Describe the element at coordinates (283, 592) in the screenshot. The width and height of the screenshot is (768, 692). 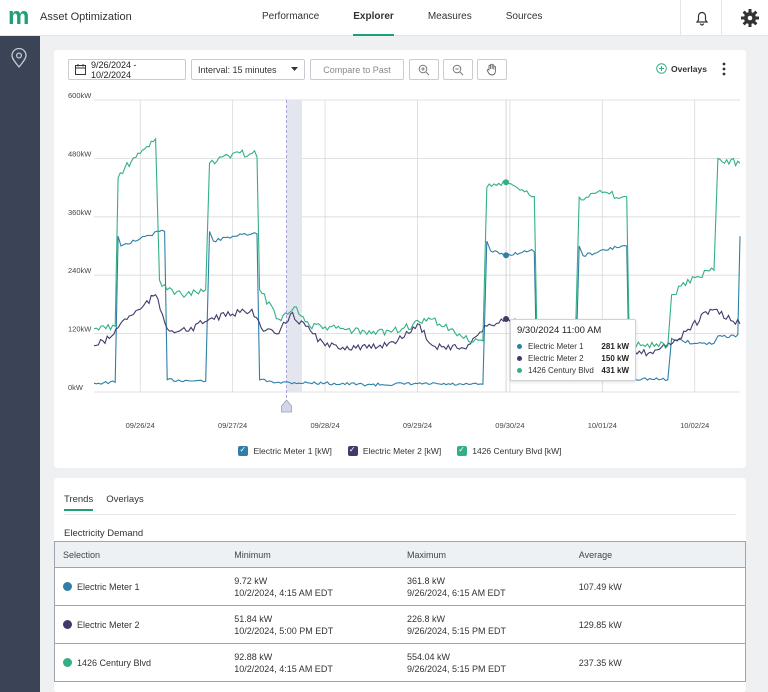
I see `min-time: 10/2/2024, 4:15 AM EDT` at that location.